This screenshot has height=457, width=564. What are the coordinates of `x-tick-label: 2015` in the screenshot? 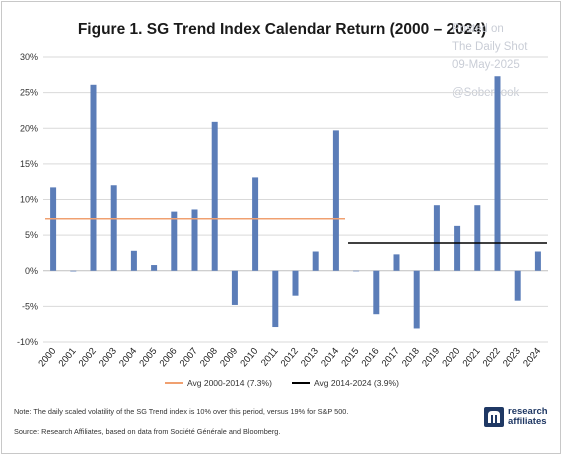 It's located at (350, 357).